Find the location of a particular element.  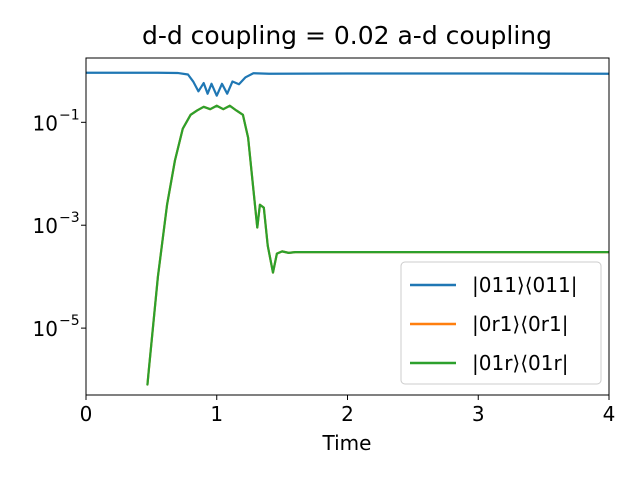

y-tick-exponent: −3 is located at coordinates (69, 218).